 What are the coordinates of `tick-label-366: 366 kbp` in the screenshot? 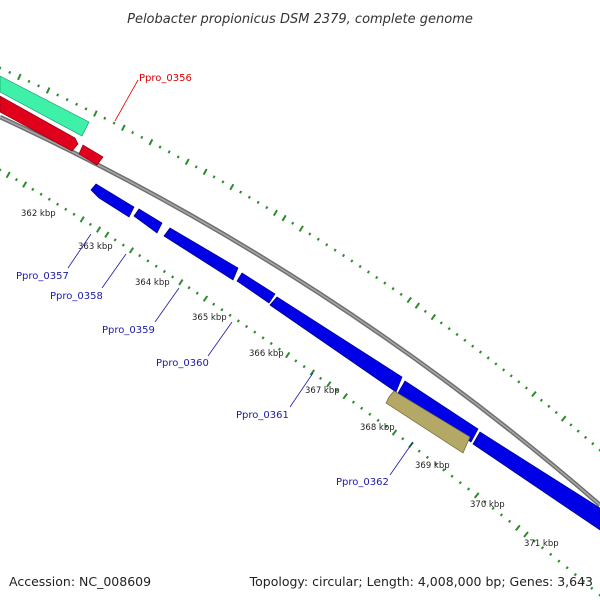 It's located at (266, 354).